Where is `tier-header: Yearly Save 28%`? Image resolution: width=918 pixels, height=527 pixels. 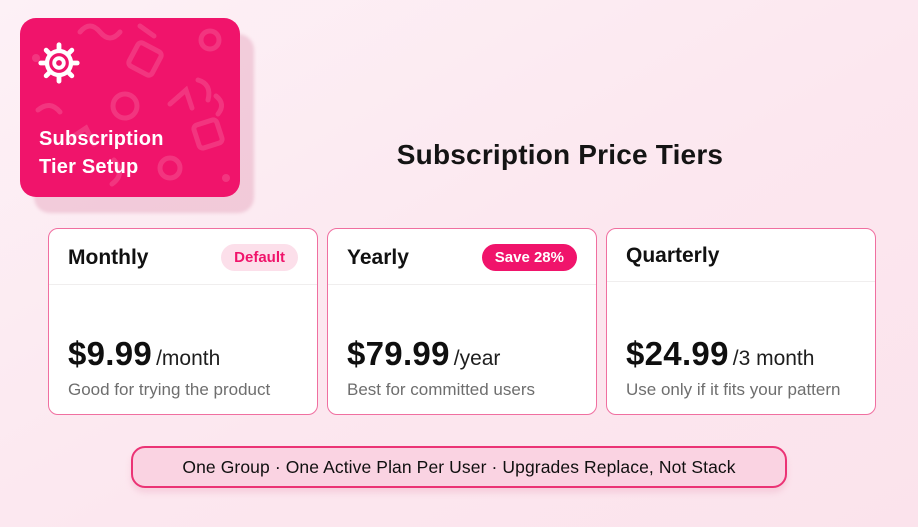 tier-header: Yearly Save 28% is located at coordinates (462, 257).